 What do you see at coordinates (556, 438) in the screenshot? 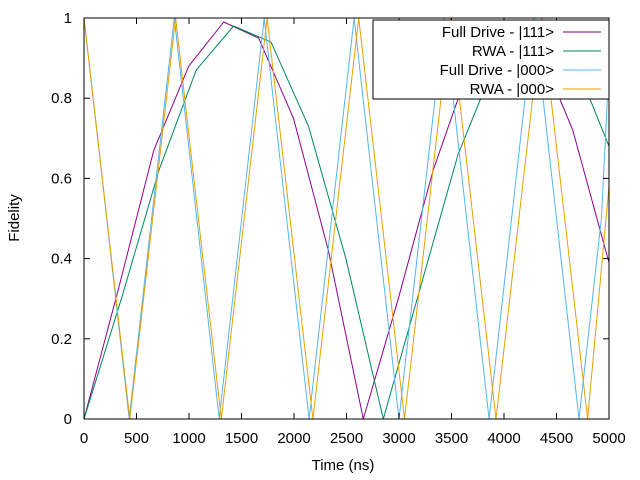
I see `x-tick-label: 4500` at bounding box center [556, 438].